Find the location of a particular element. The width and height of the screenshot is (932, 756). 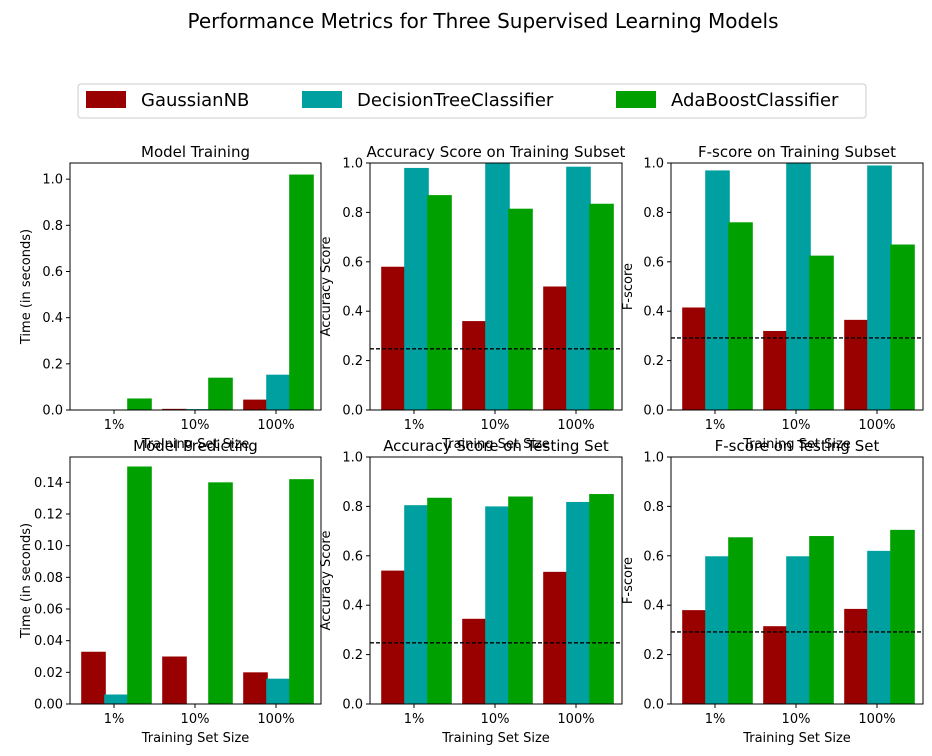

y-tick-label: 0.14 is located at coordinates (48, 483).